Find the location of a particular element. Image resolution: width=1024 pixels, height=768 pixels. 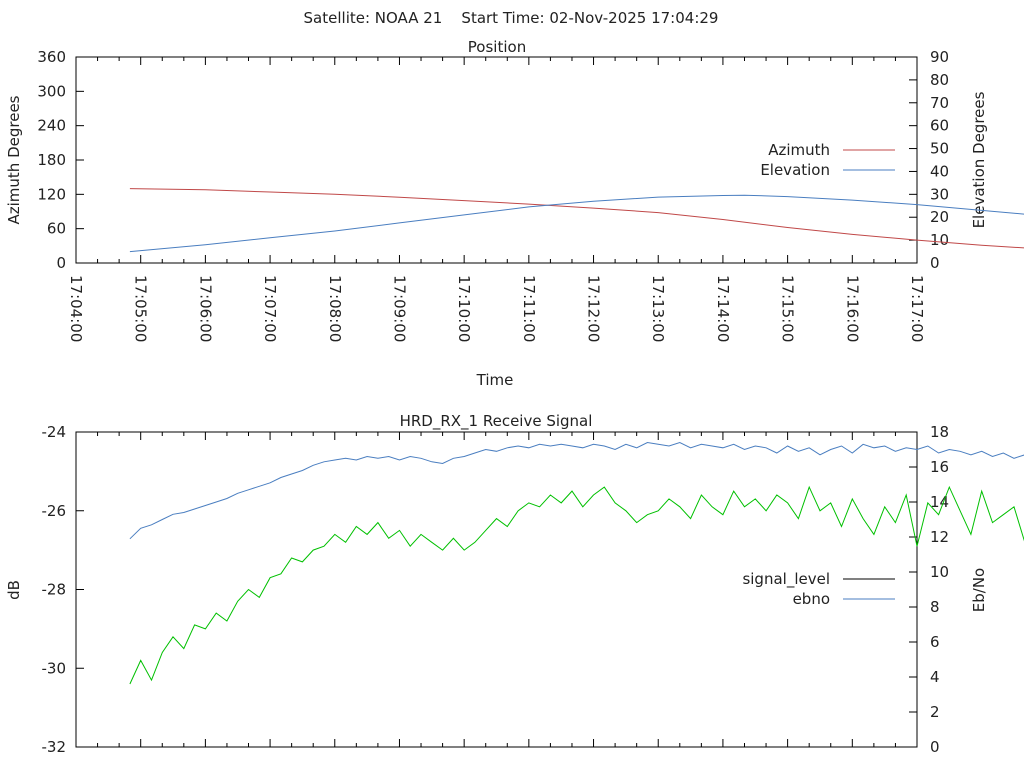

legend-label: Elevation is located at coordinates (795, 170).